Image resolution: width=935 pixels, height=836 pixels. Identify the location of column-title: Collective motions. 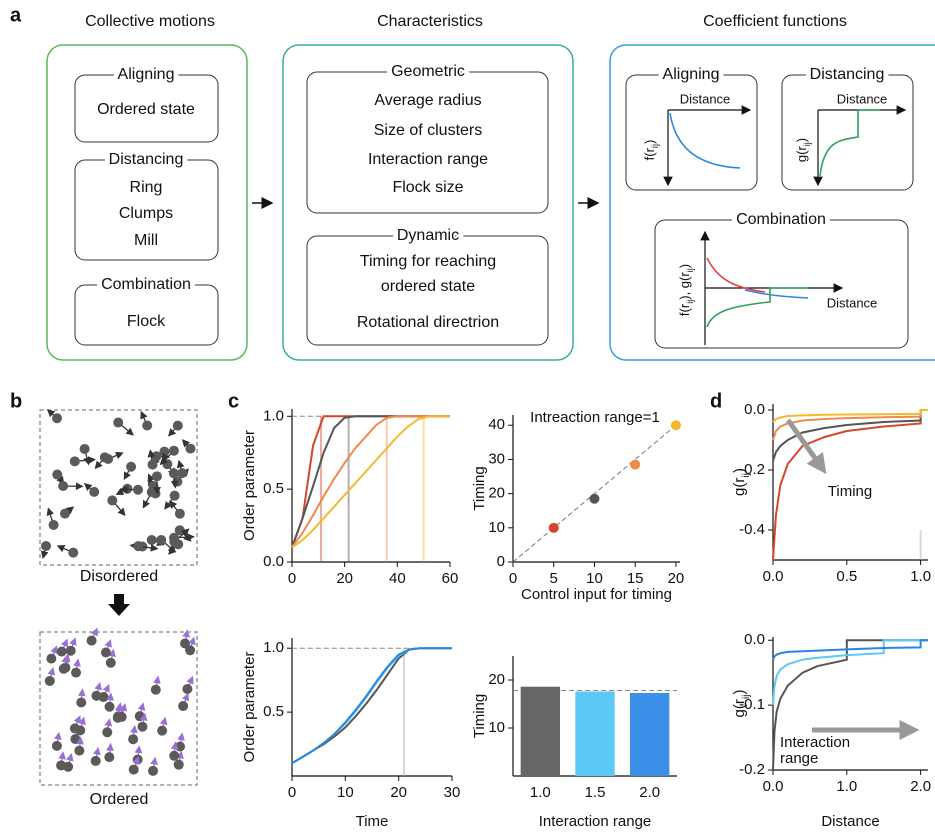
(150, 21).